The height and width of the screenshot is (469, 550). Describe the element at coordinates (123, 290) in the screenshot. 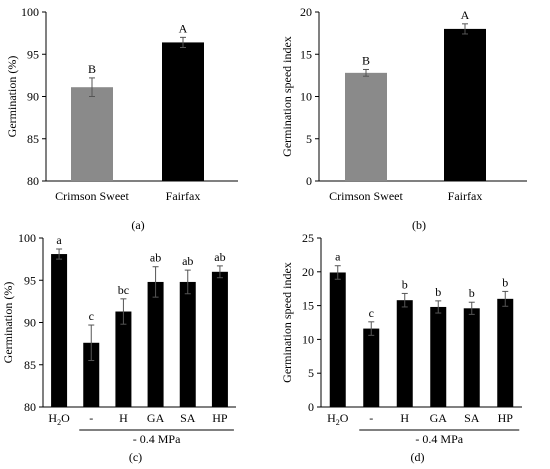

I see `significance-letter: bc` at that location.